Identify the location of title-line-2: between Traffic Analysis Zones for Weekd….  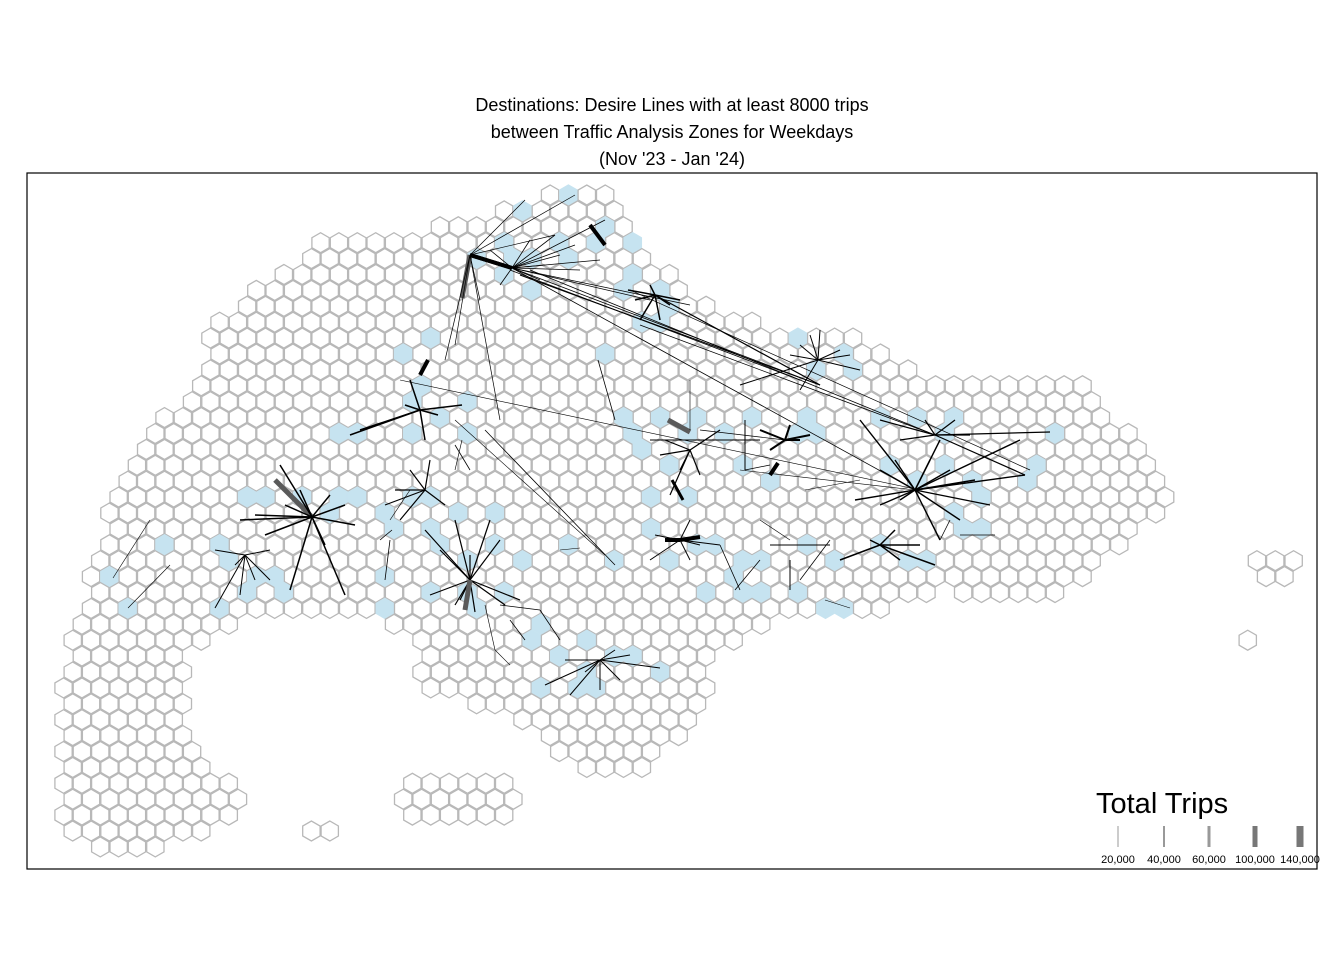
(672, 132).